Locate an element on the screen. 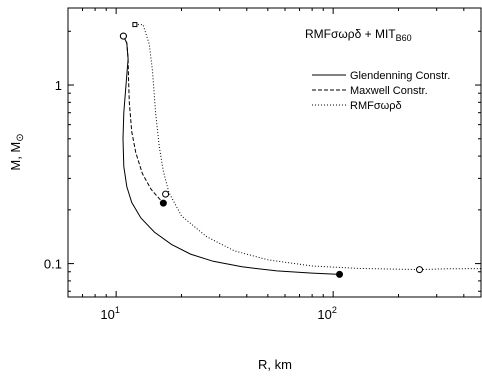 This screenshot has height=376, width=482. x-axis-label: R, km is located at coordinates (275, 364).